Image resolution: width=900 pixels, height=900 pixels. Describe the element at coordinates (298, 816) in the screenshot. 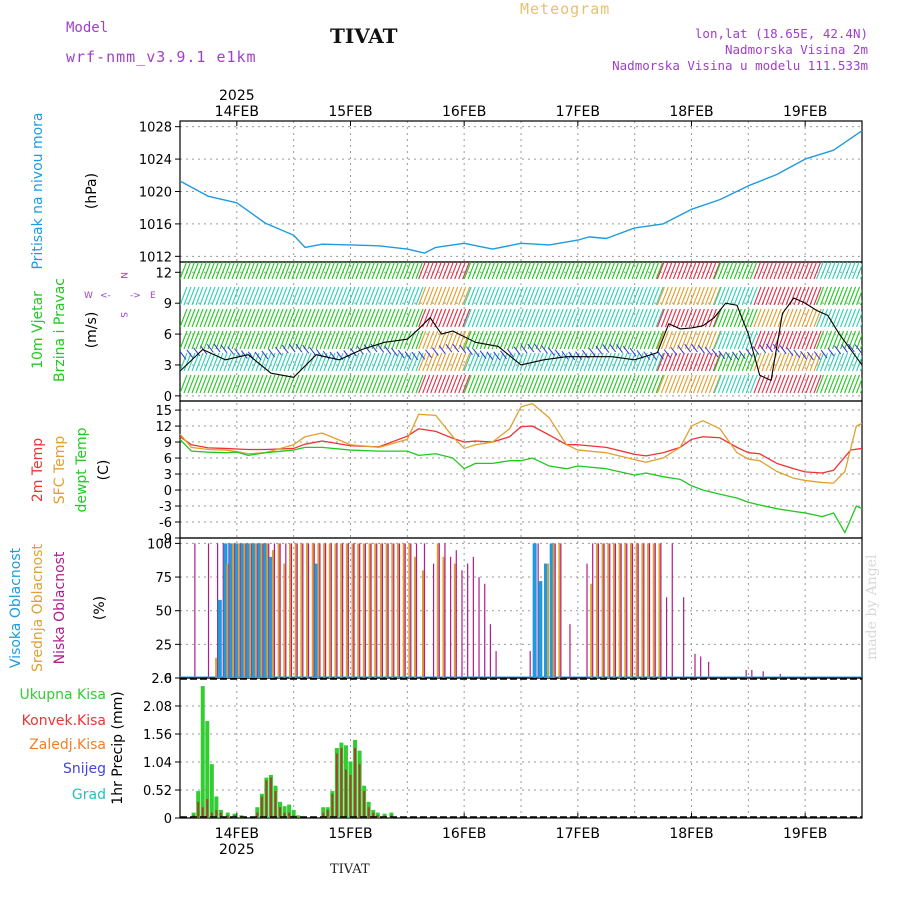

I see `total-precip-bar` at that location.